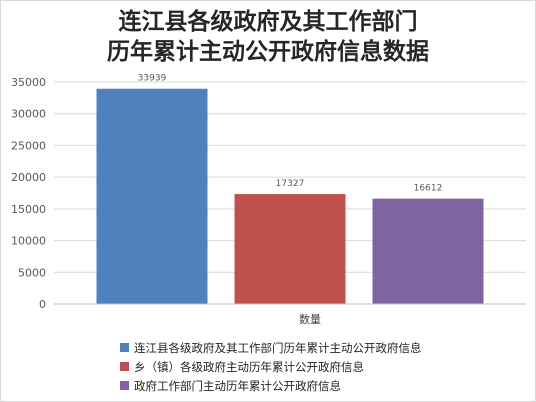 Image resolution: width=536 pixels, height=402 pixels. Describe the element at coordinates (268, 37) in the screenshot. I see `chart-title: 连江县各级政府及其工作部门 历年累计主动公开政府信息数据` at that location.